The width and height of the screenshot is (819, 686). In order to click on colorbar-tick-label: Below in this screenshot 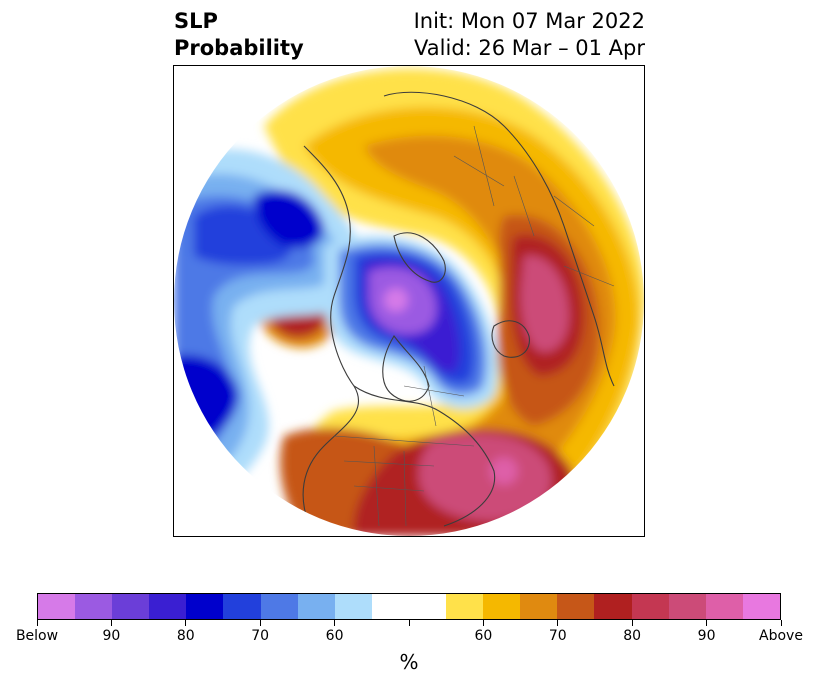, I will do `click(37, 636)`.